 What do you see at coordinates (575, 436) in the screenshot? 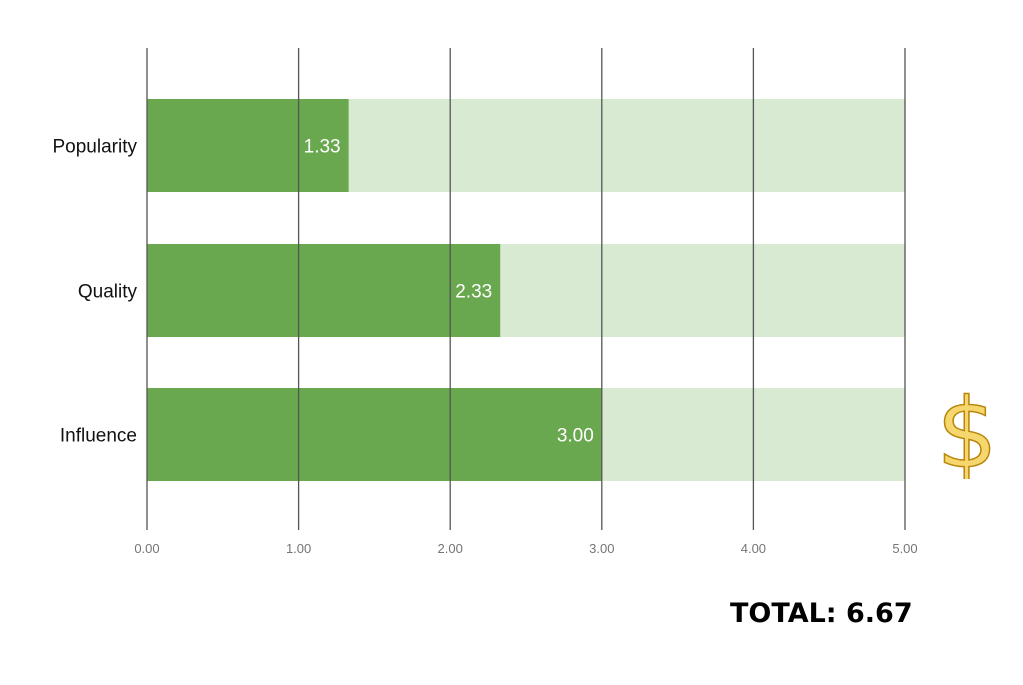
I see `value-label-influence: 3.00` at bounding box center [575, 436].